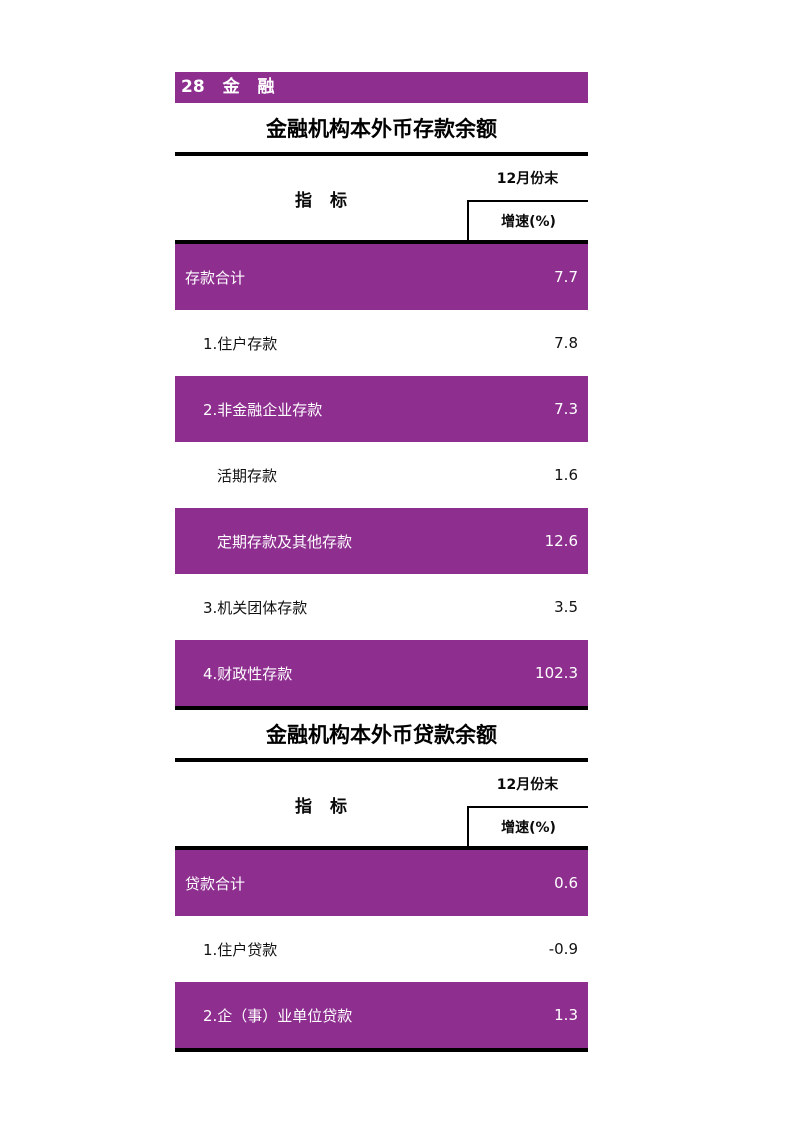 Image resolution: width=794 pixels, height=1123 pixels. I want to click on table-row: 贷款合计 0.6, so click(381, 883).